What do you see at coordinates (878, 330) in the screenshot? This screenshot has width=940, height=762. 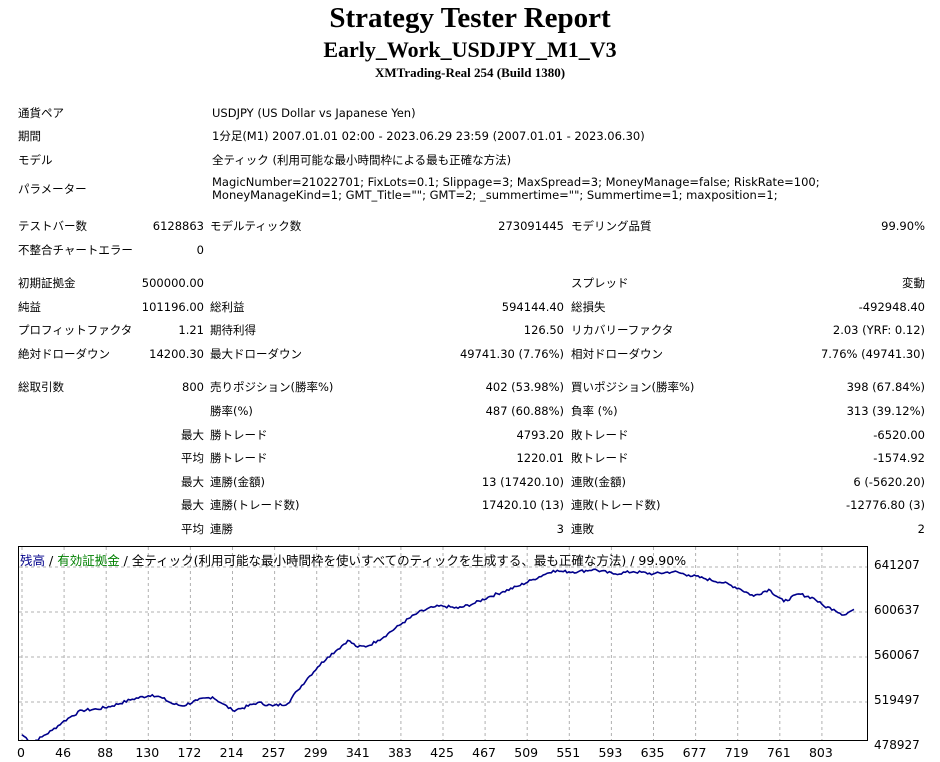 I see `recovery-factor-value: 2.03 (YRF: 0.12)` at bounding box center [878, 330].